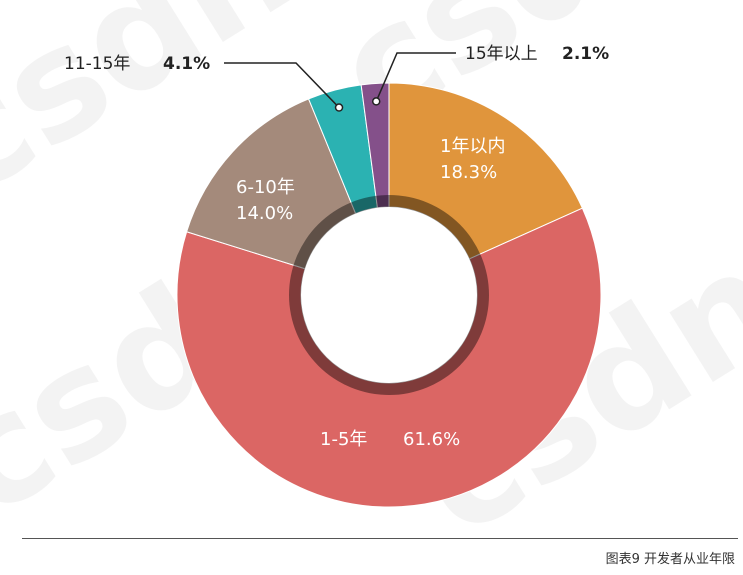 This screenshot has height=575, width=743. I want to click on donut-hole, so click(389, 295).